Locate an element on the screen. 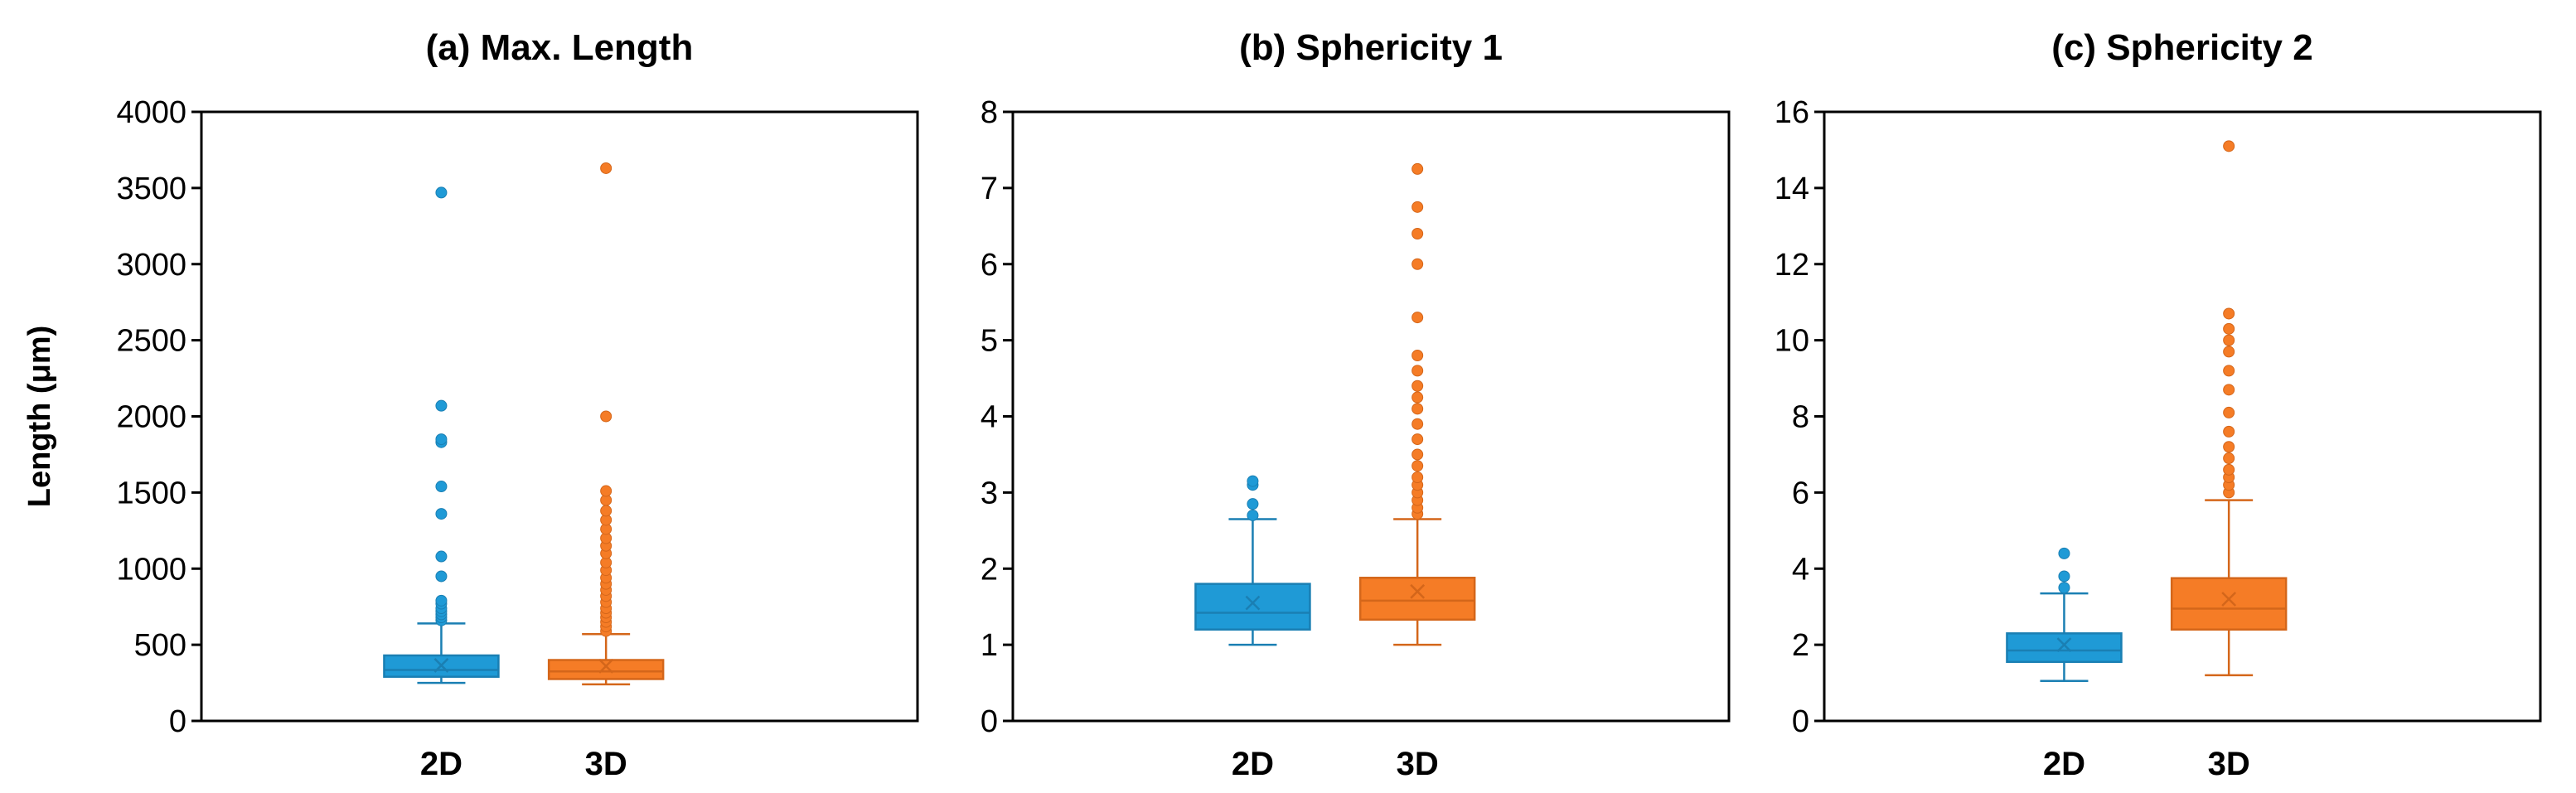  y-tick-label: 4000 is located at coordinates (151, 112).